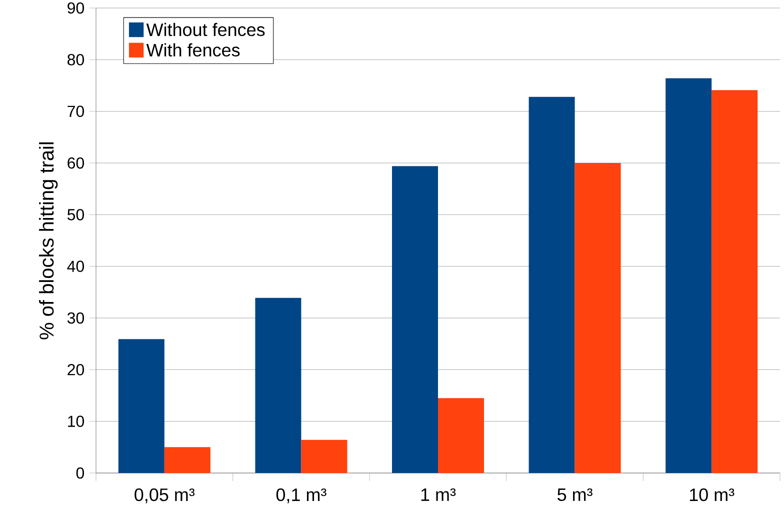 This screenshot has height=519, width=784. Describe the element at coordinates (75, 266) in the screenshot. I see `y-tick-label: 40` at that location.